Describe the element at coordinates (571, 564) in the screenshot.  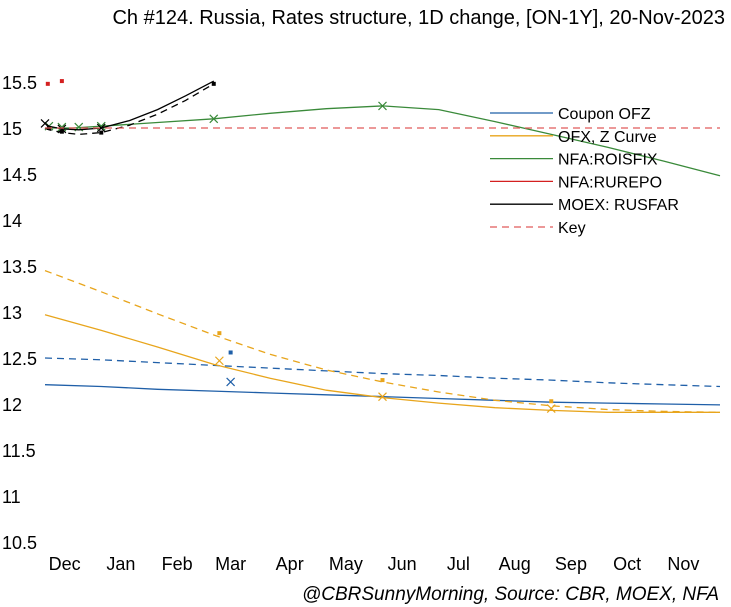
I see `x-tick-label: Sep` at that location.